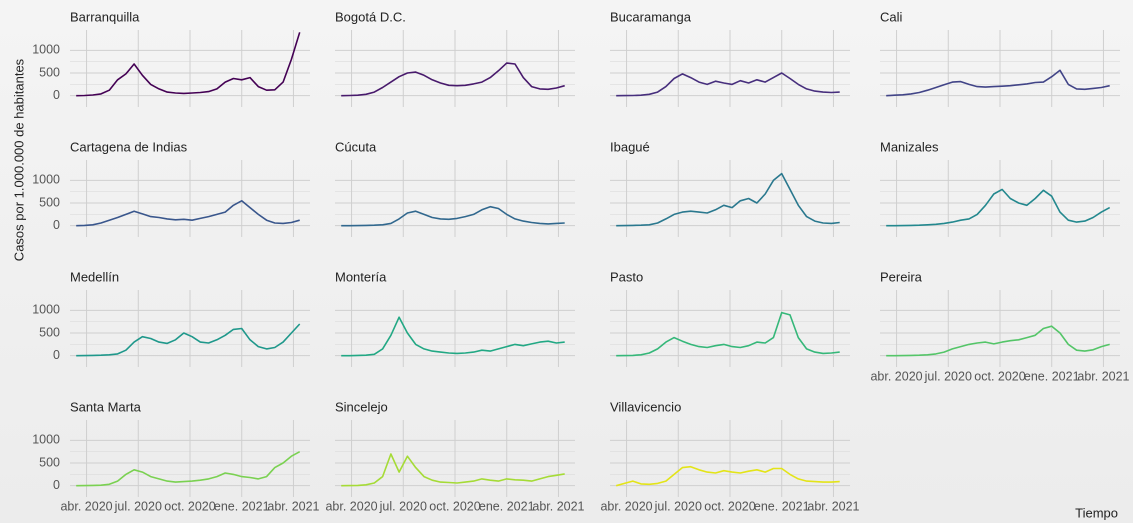 This screenshot has height=523, width=1133. Describe the element at coordinates (645, 406) in the screenshot. I see `panel-title: Villavicencio` at that location.